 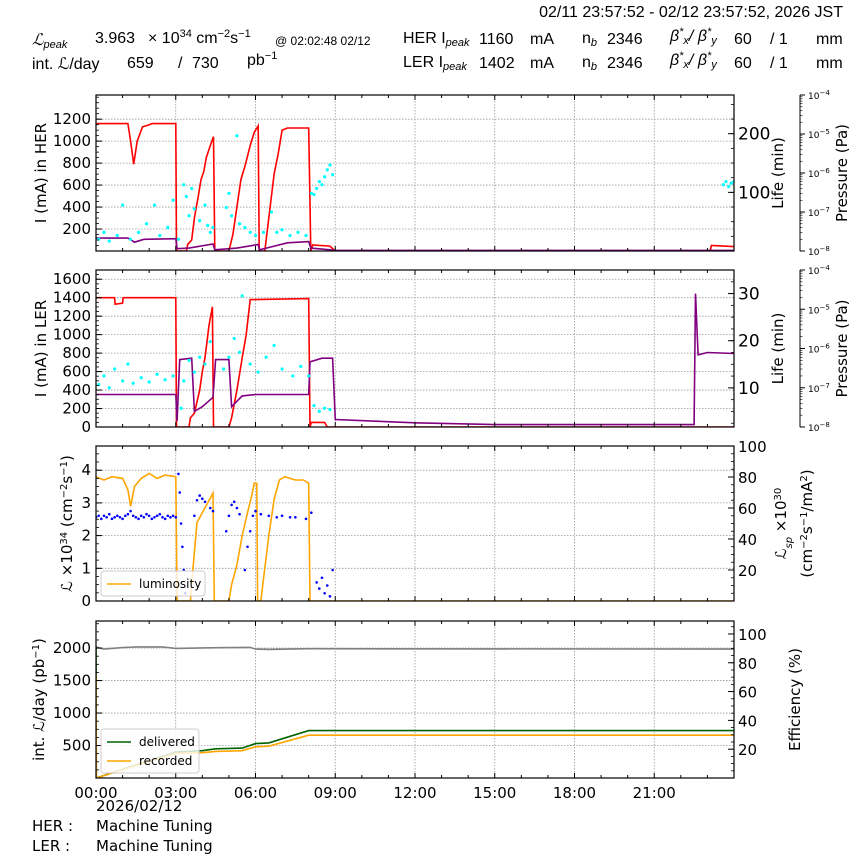 I want to click on label-part: Efficiency (%), so click(x=795, y=699).